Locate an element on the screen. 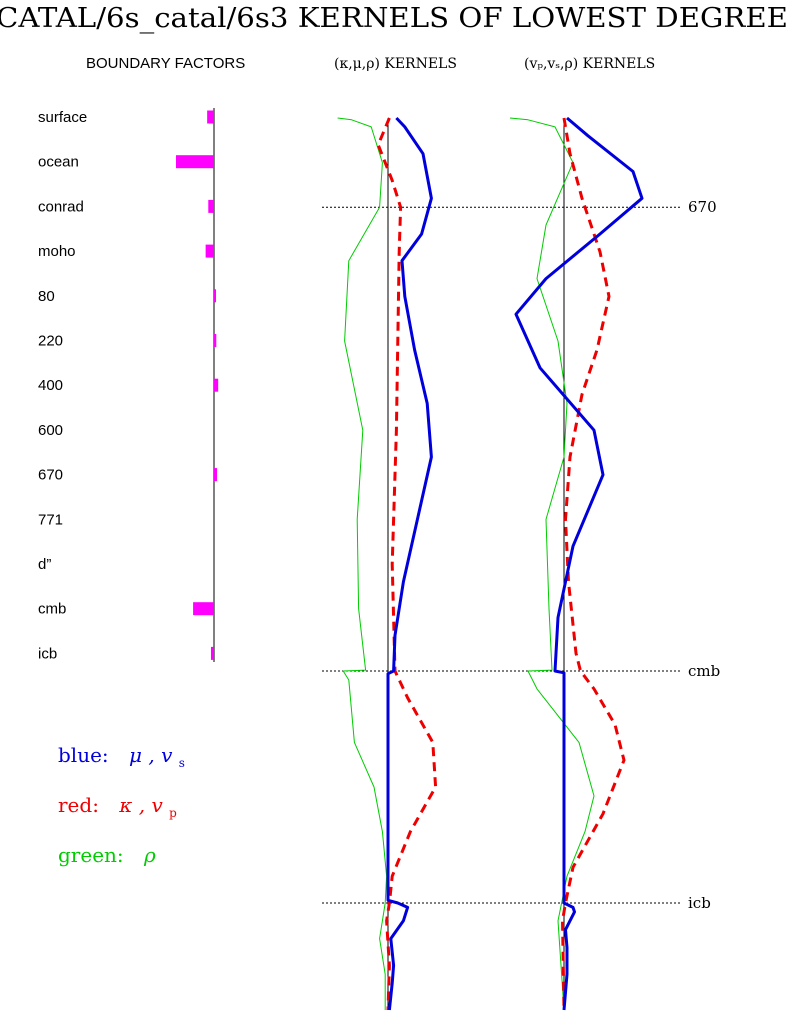  boundary-factors-heading: BOUNDARY FACTORS is located at coordinates (165, 63).